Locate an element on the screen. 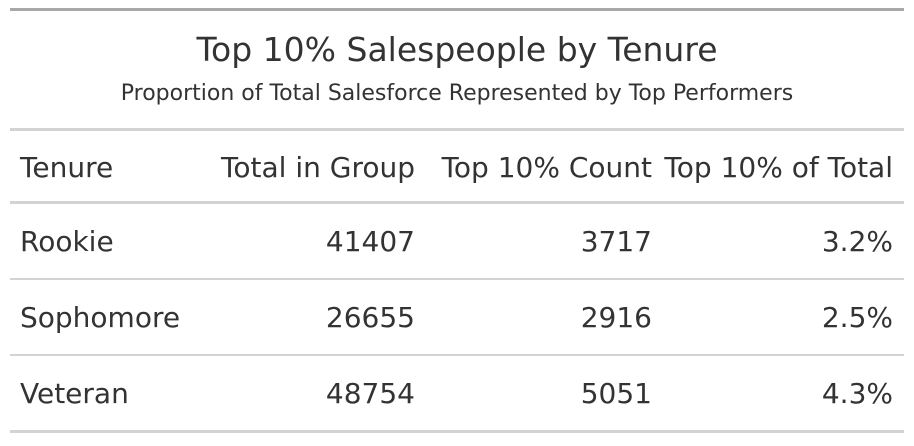  heading-rule is located at coordinates (457, 129).